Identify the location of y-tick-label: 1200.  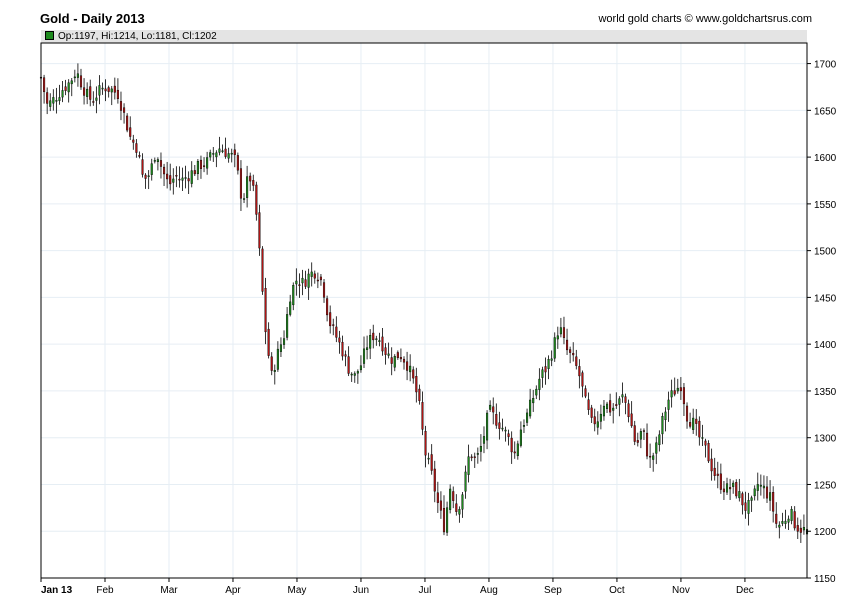
(825, 532).